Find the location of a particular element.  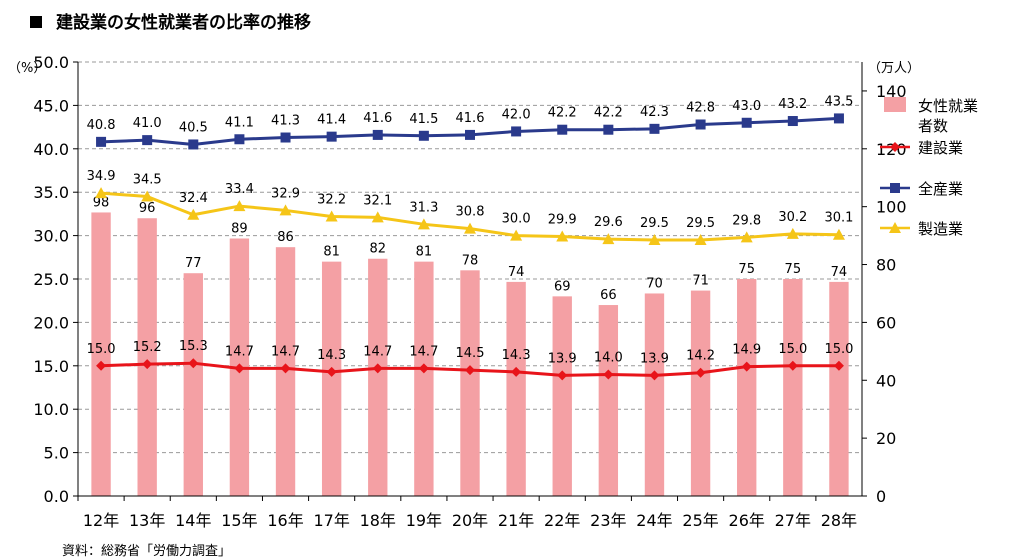

series-data-label: 41.0 is located at coordinates (147, 123).